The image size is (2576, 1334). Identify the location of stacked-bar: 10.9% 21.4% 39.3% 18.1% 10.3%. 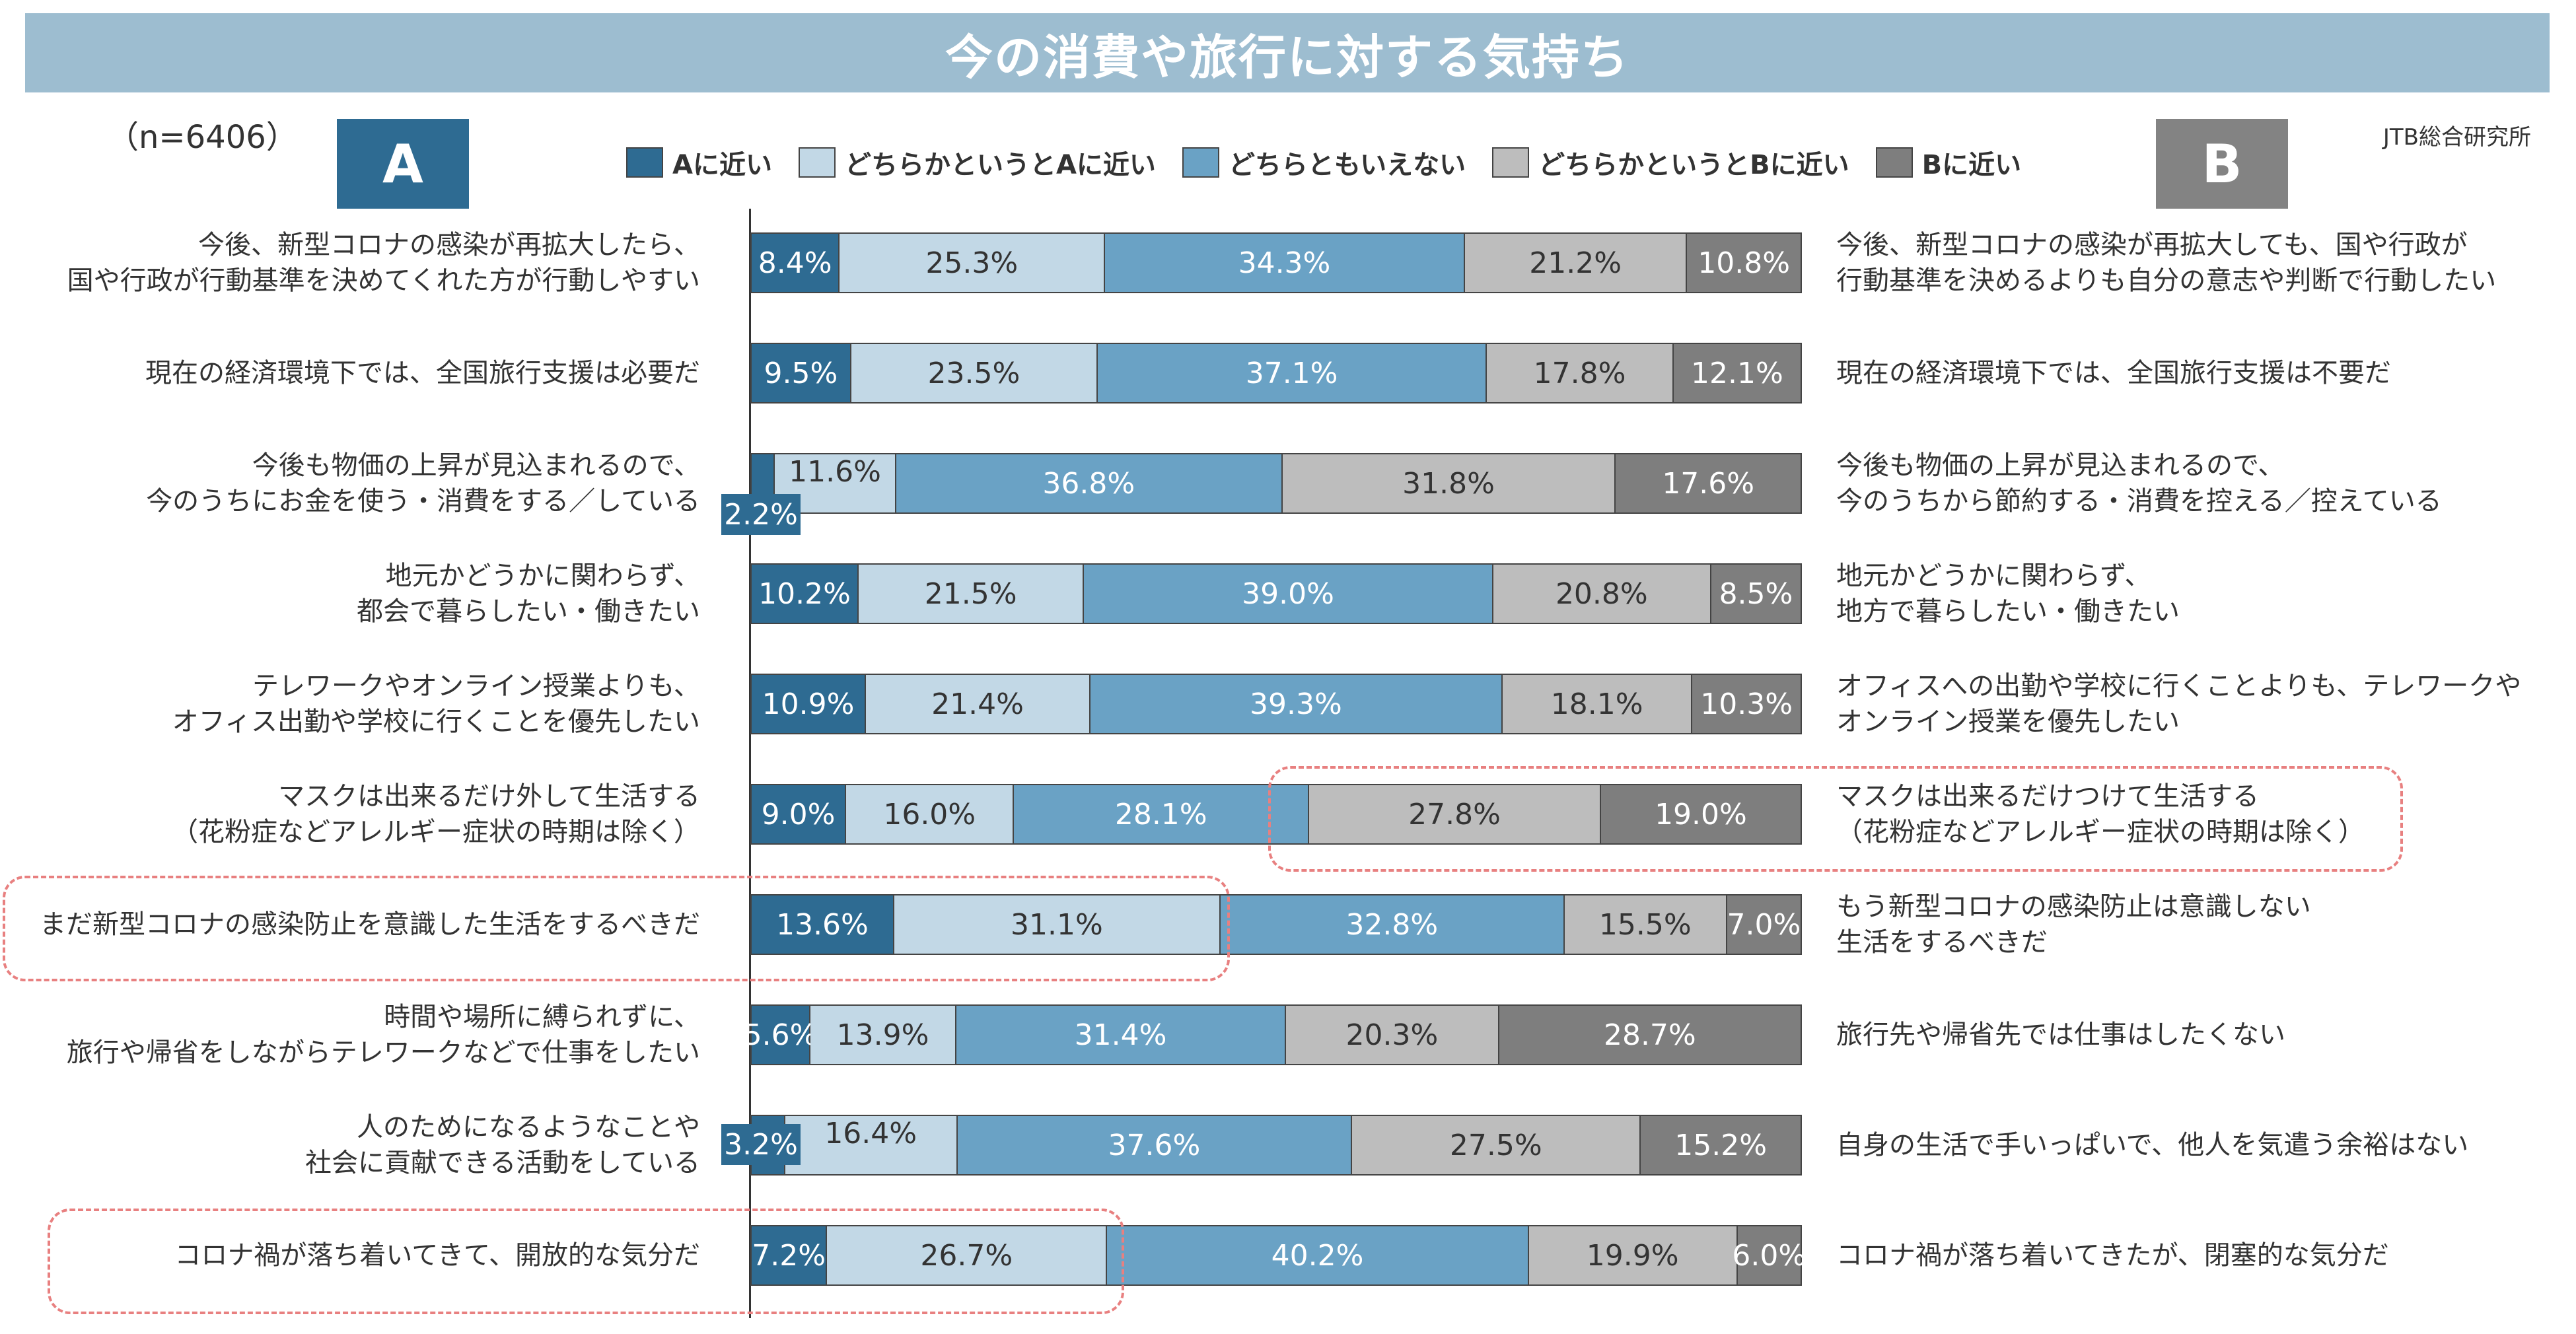
(1276, 704).